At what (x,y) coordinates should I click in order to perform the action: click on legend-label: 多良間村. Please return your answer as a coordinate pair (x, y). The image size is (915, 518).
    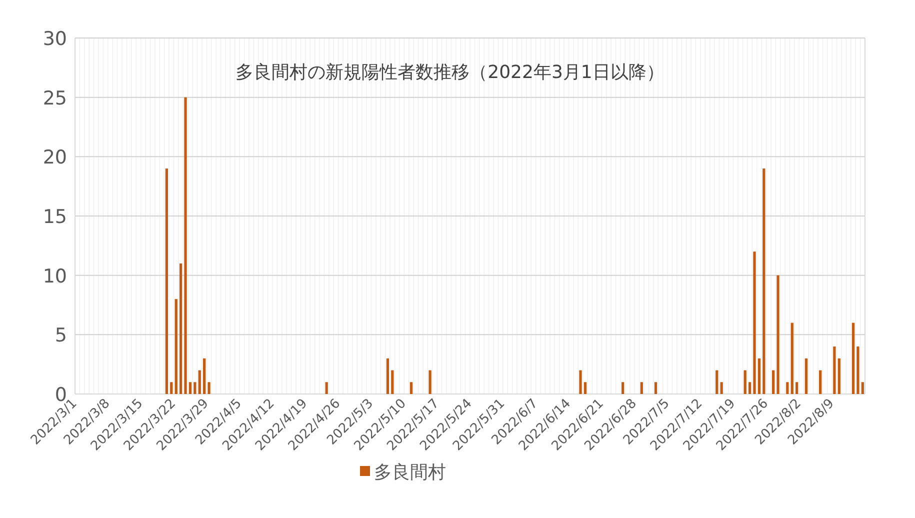
    Looking at the image, I should click on (410, 472).